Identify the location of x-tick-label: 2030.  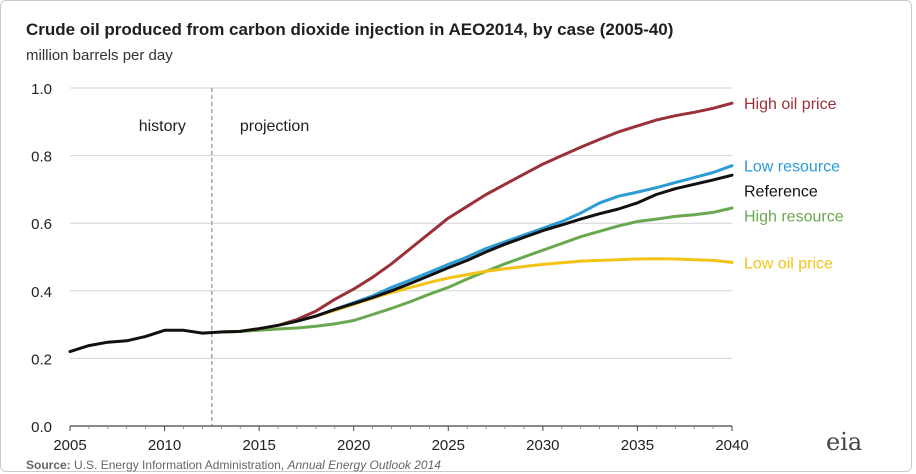
(542, 445).